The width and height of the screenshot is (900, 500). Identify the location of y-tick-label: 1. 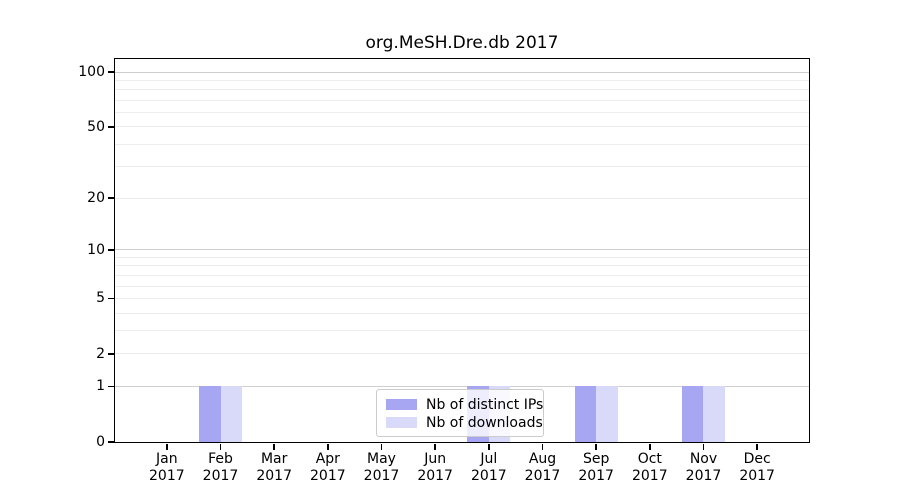
(100, 386).